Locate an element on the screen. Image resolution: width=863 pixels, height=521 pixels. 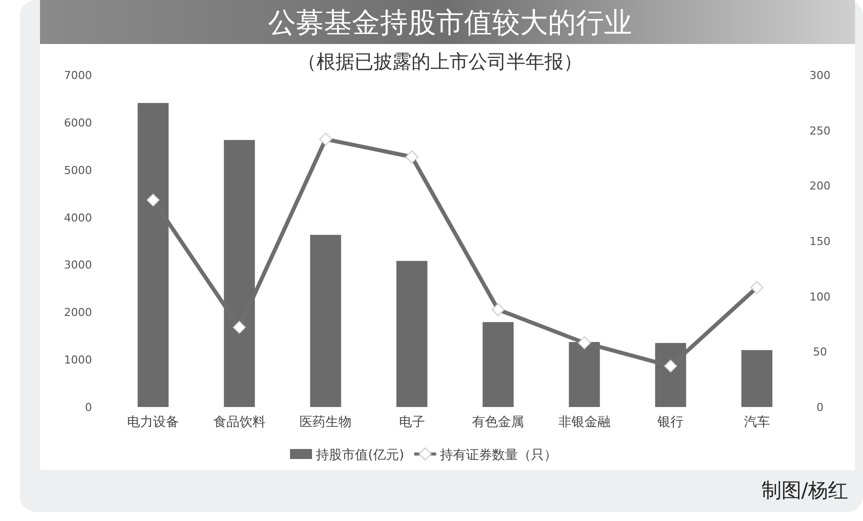
x-tick-label: 医药生物 is located at coordinates (326, 422).